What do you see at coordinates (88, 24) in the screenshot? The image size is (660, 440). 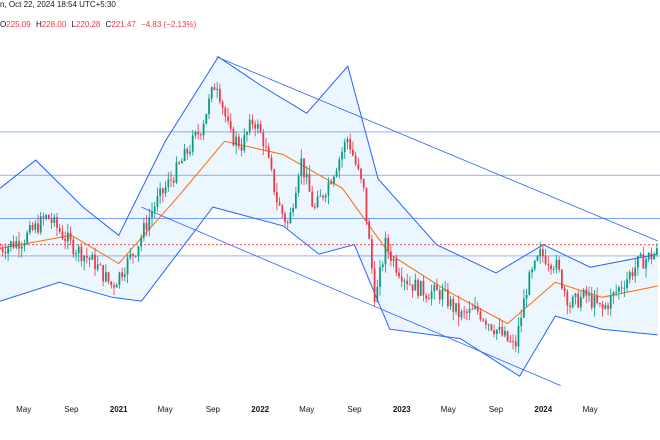 I see `low-value: 220.28` at bounding box center [88, 24].